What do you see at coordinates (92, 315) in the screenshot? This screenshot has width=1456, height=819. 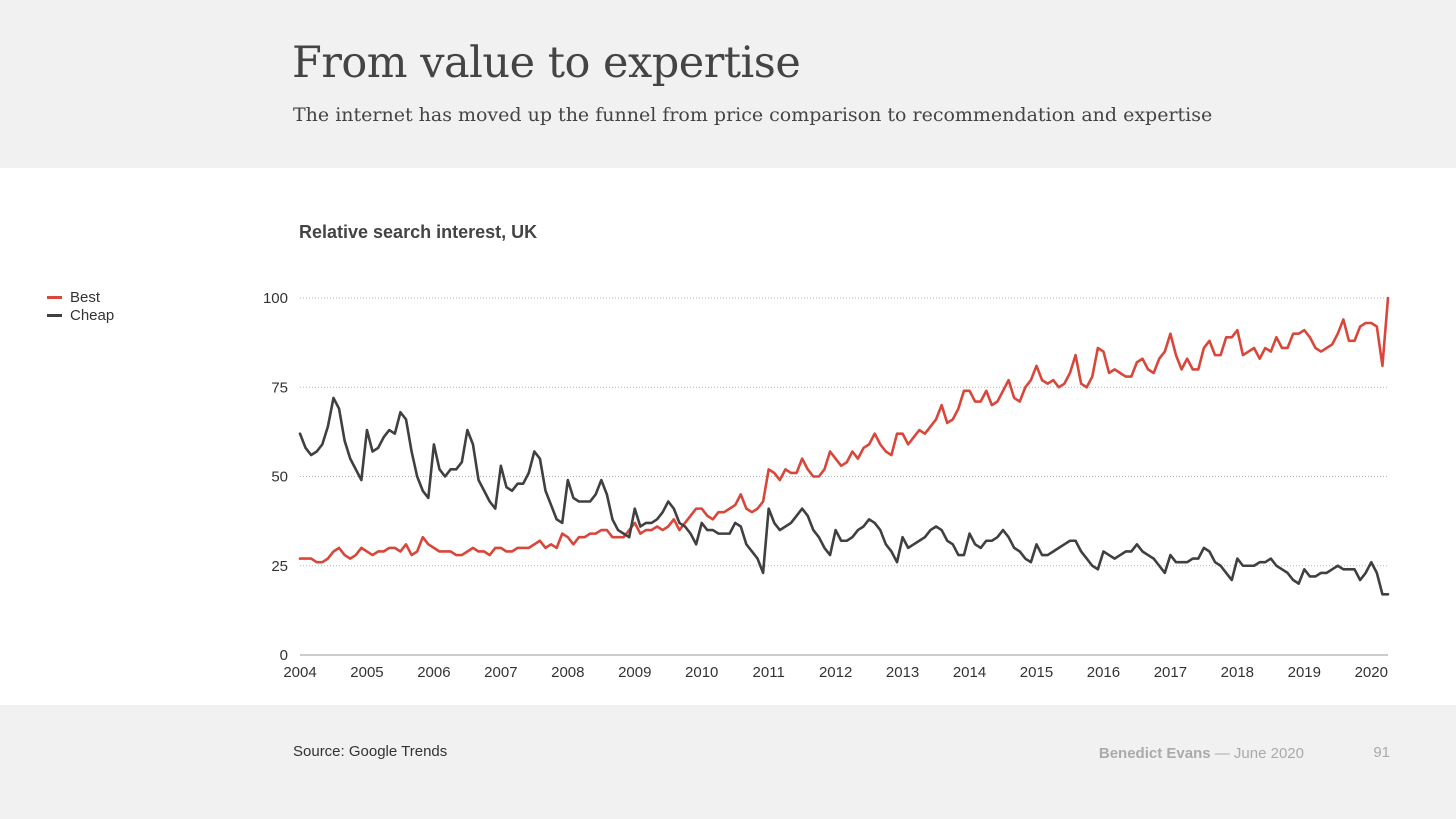 I see `legend-label-cheap: Cheap` at bounding box center [92, 315].